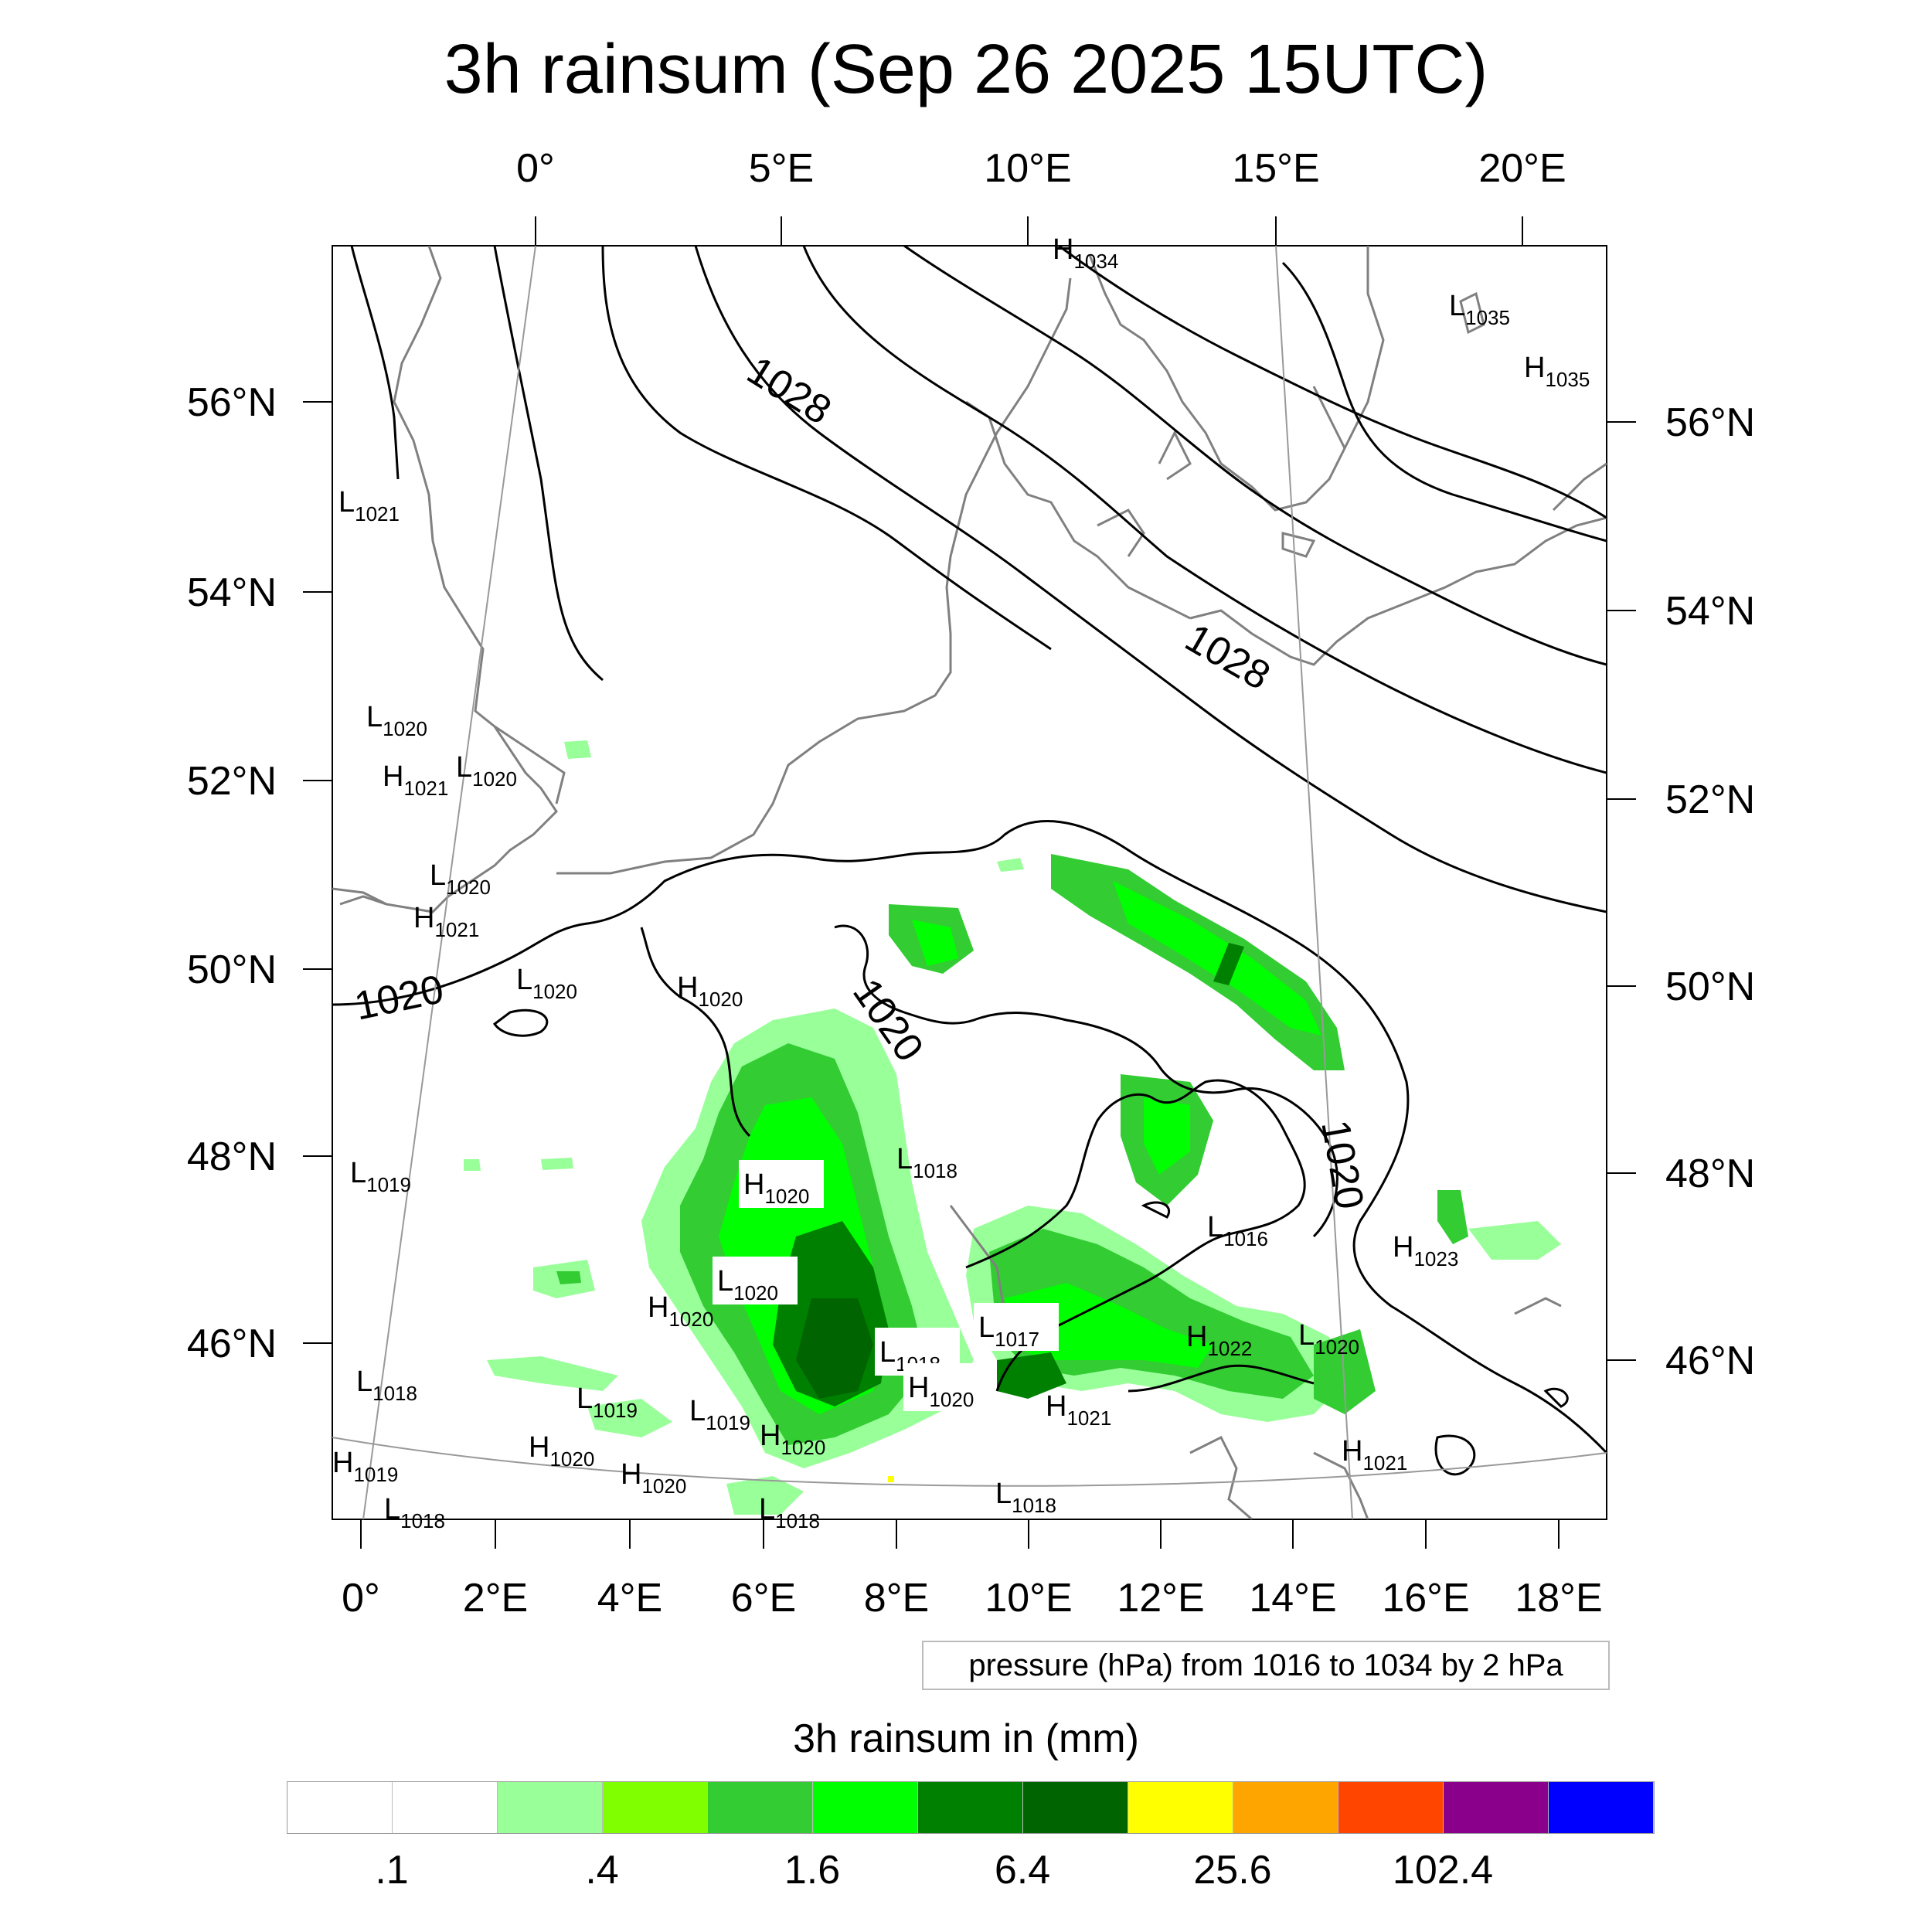 The width and height of the screenshot is (1932, 1932). I want to click on lon-label: 20°E, so click(1522, 168).